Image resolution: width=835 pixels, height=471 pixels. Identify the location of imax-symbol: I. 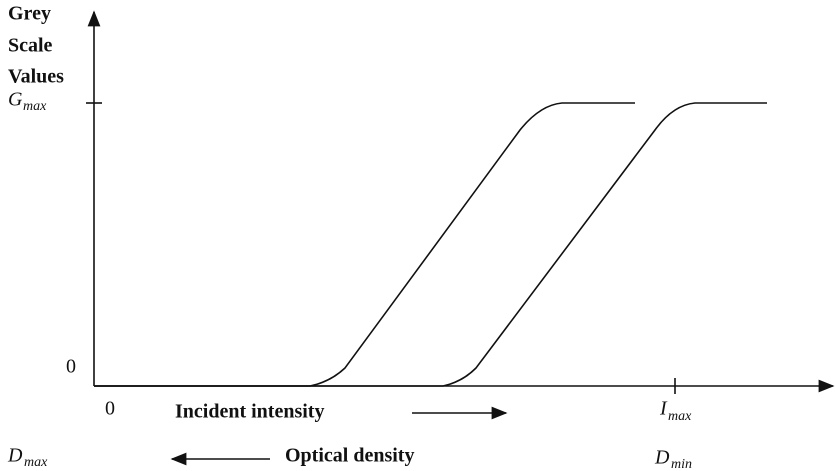
(663, 409).